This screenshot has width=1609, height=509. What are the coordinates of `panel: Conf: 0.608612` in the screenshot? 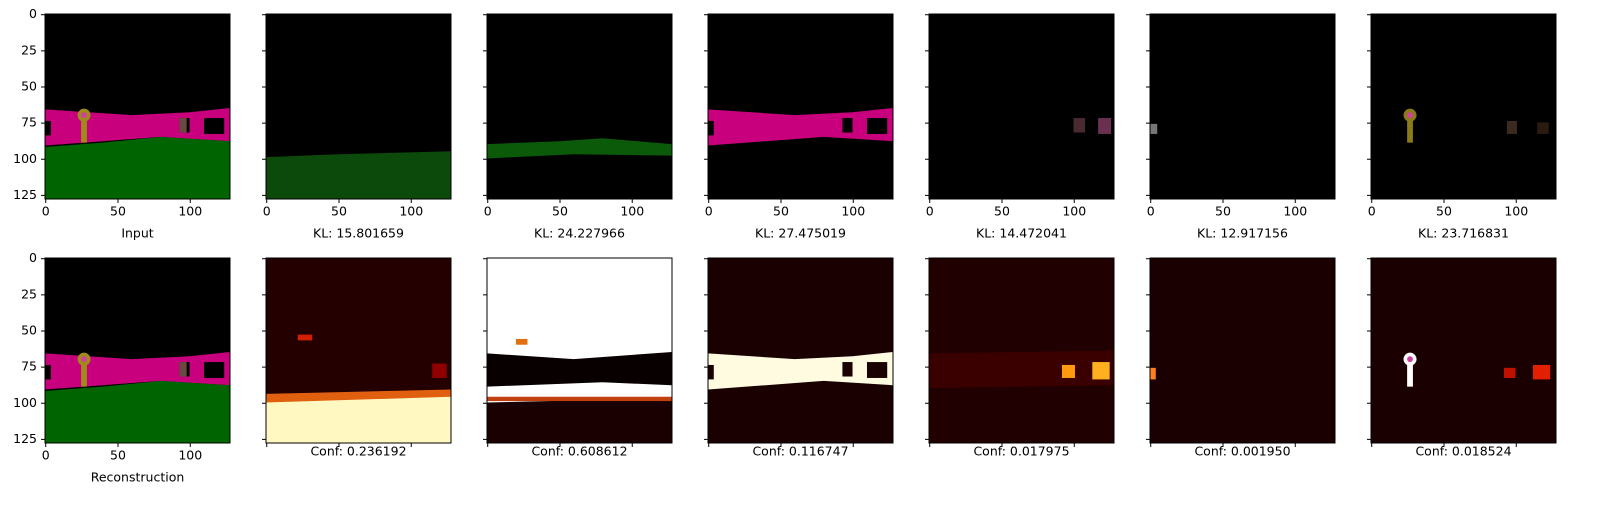 It's located at (578, 358).